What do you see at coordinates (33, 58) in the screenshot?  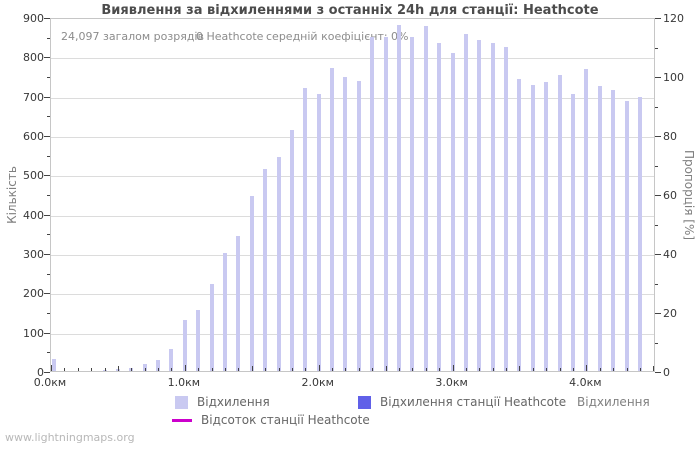 I see `y-tick-label-left: 800` at bounding box center [33, 58].